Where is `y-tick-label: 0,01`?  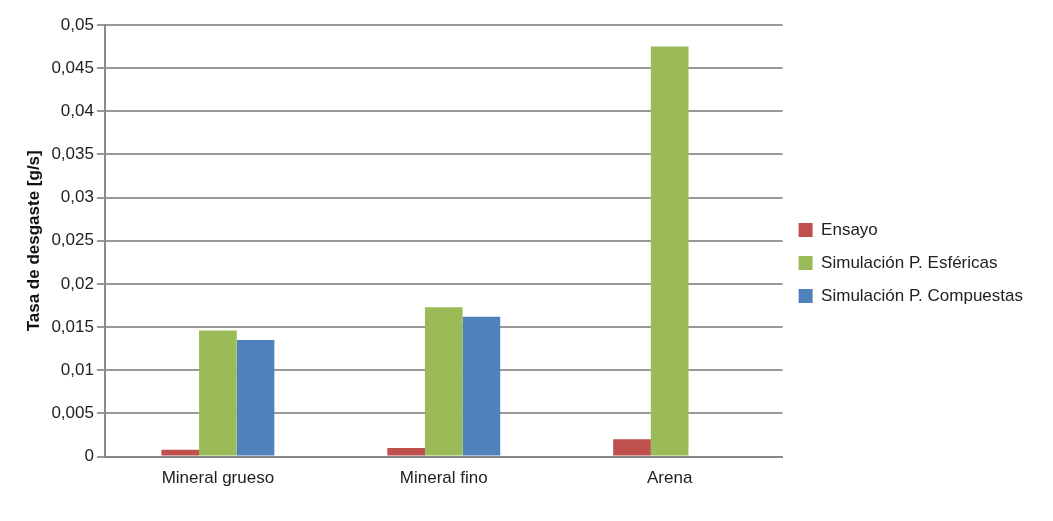 y-tick-label: 0,01 is located at coordinates (77, 369).